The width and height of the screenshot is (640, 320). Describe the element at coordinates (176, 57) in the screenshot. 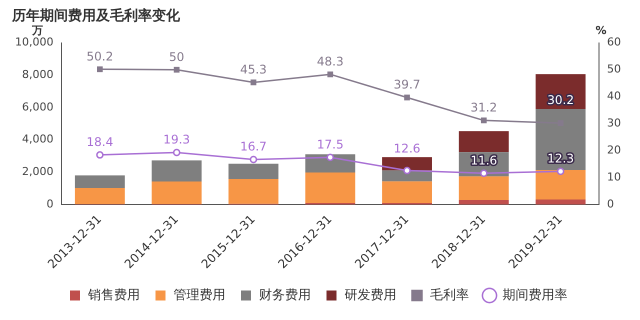

I see `data-label: 50` at that location.